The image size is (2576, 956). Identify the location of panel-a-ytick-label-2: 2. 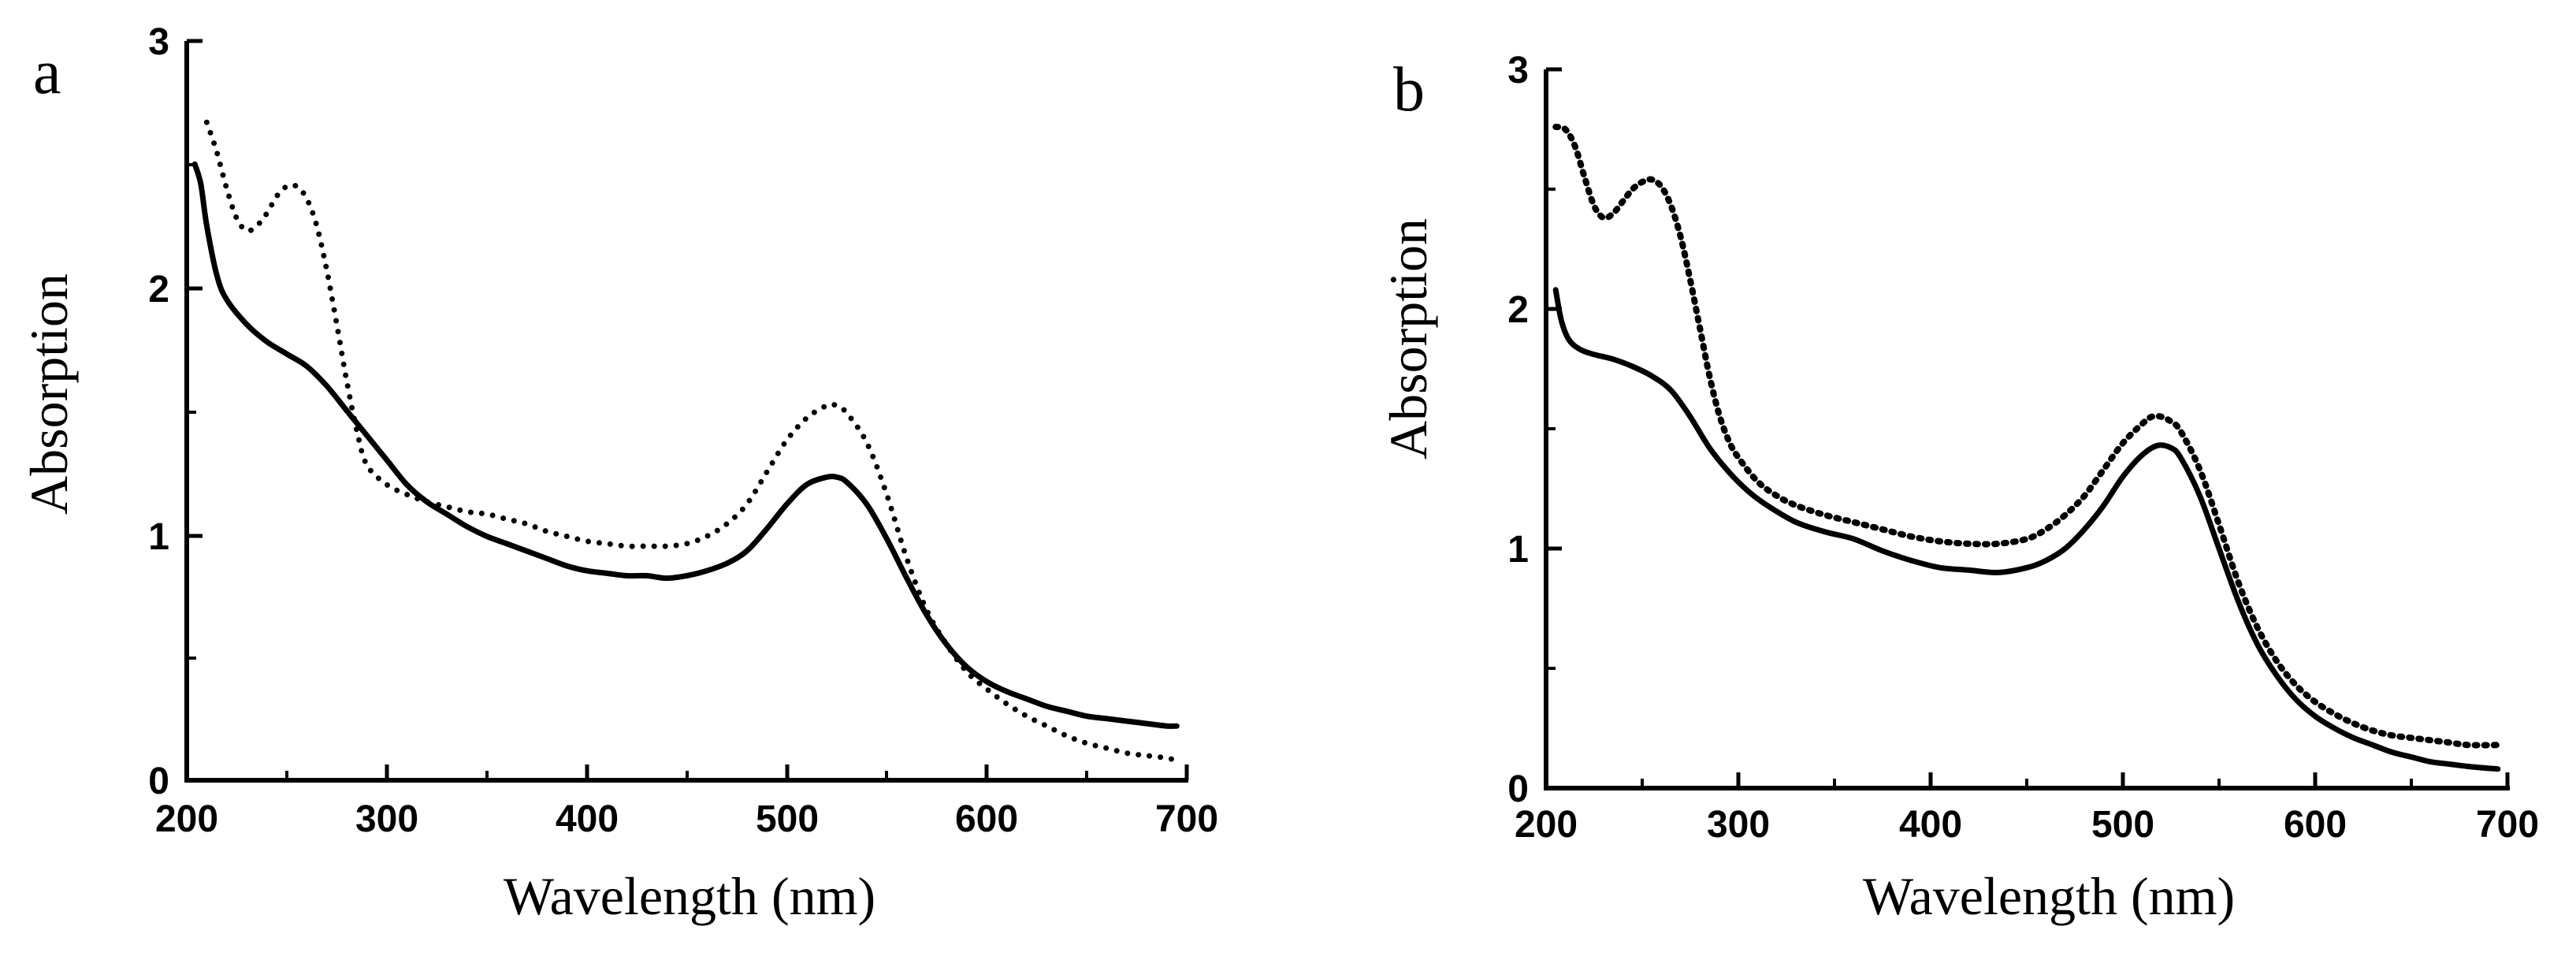
(158, 290).